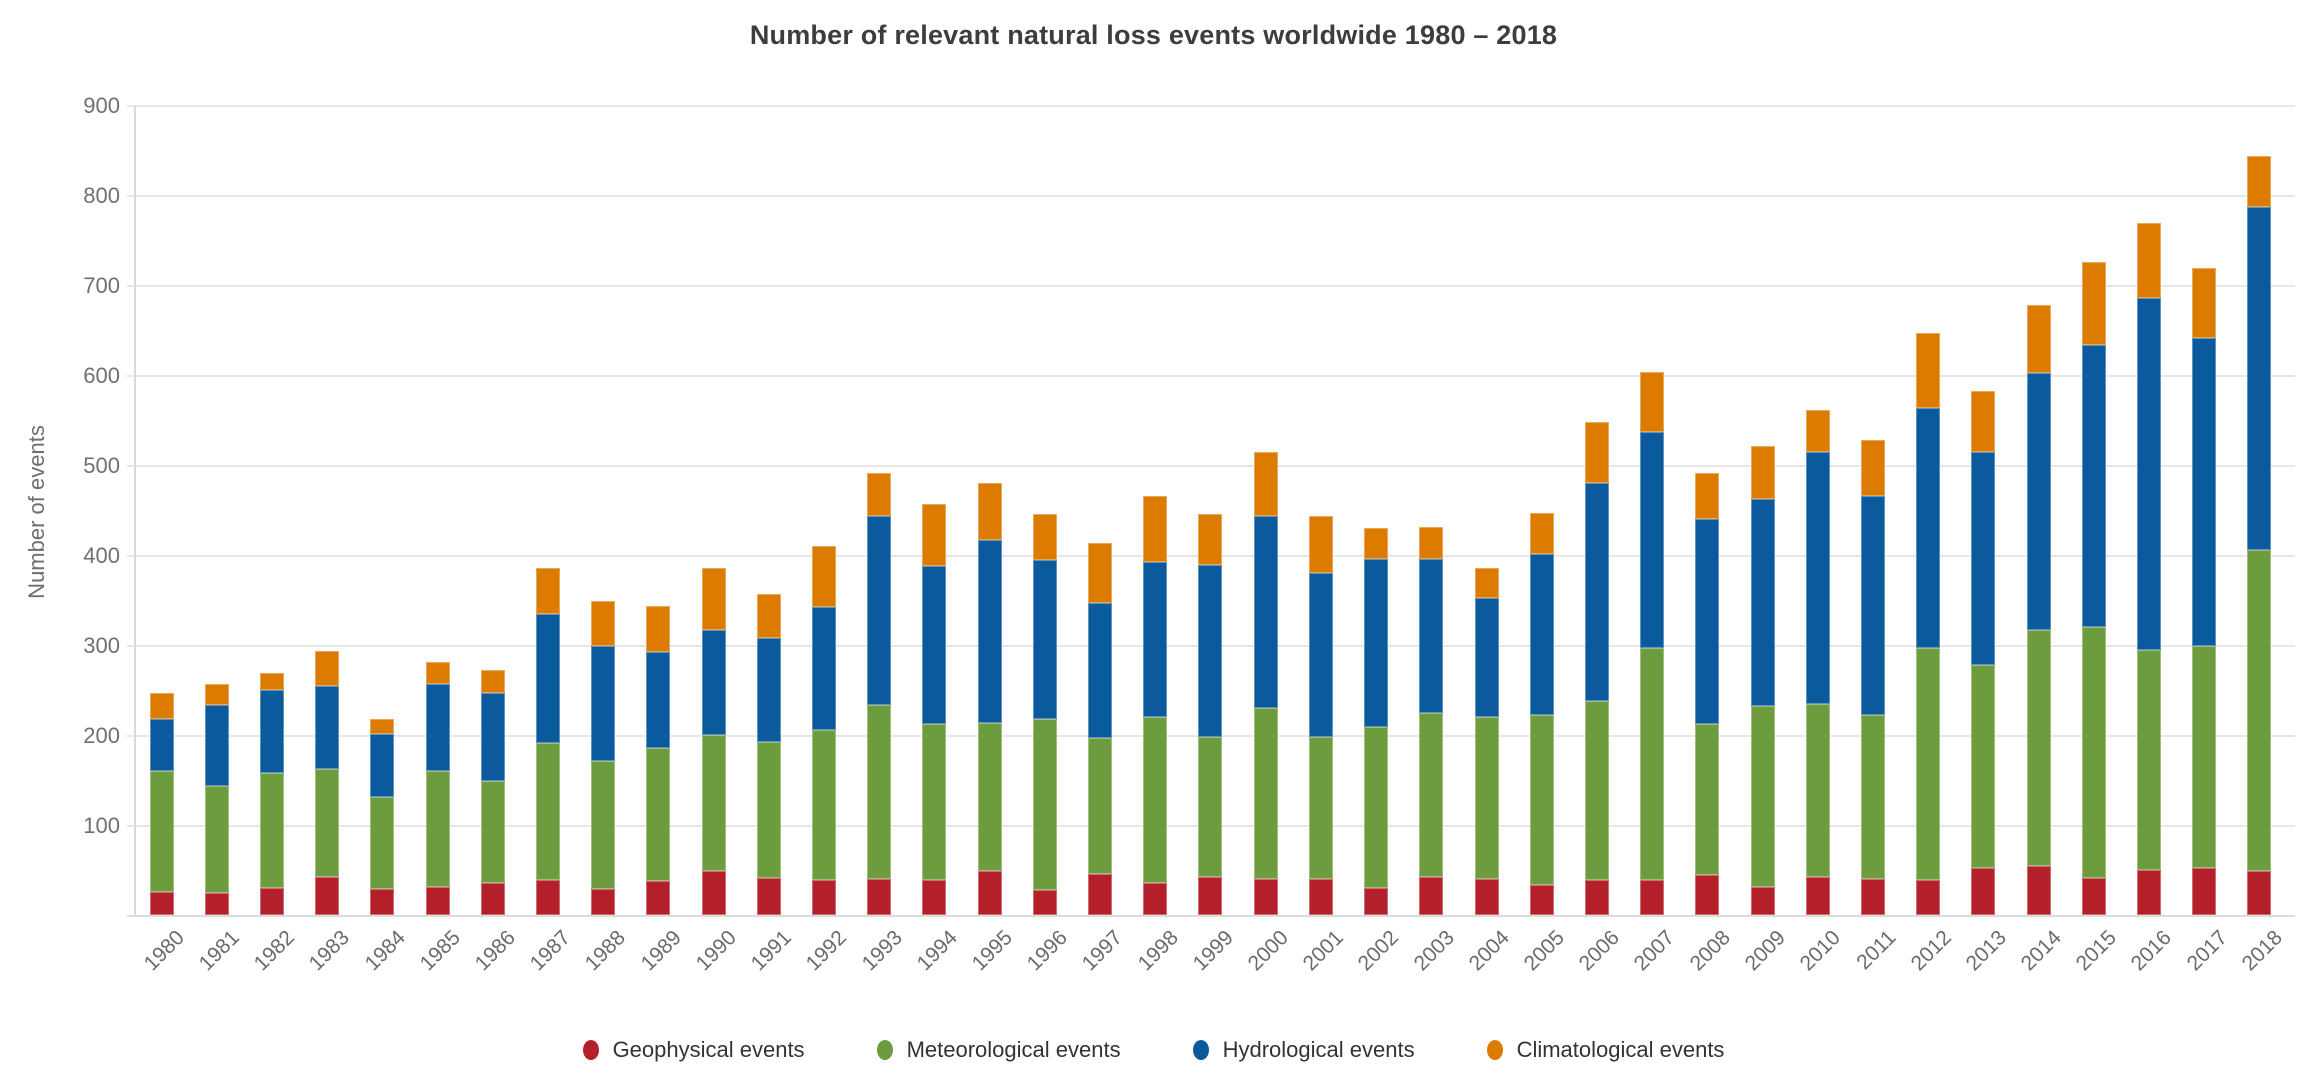  What do you see at coordinates (2262, 951) in the screenshot?
I see `x-tick-label: 2018` at bounding box center [2262, 951].